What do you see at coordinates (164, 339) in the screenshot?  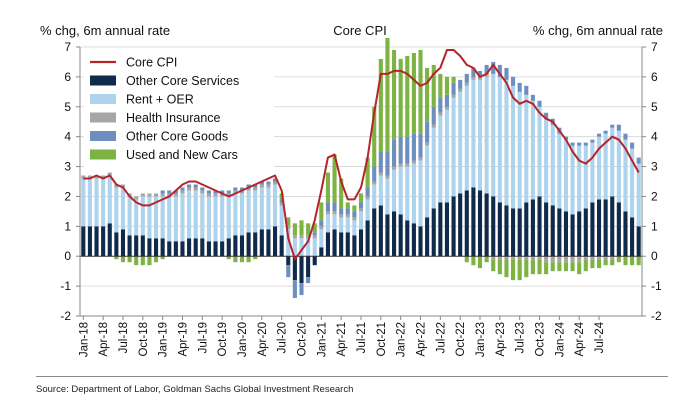 I see `x-tick-label: Jan-19` at bounding box center [164, 339].